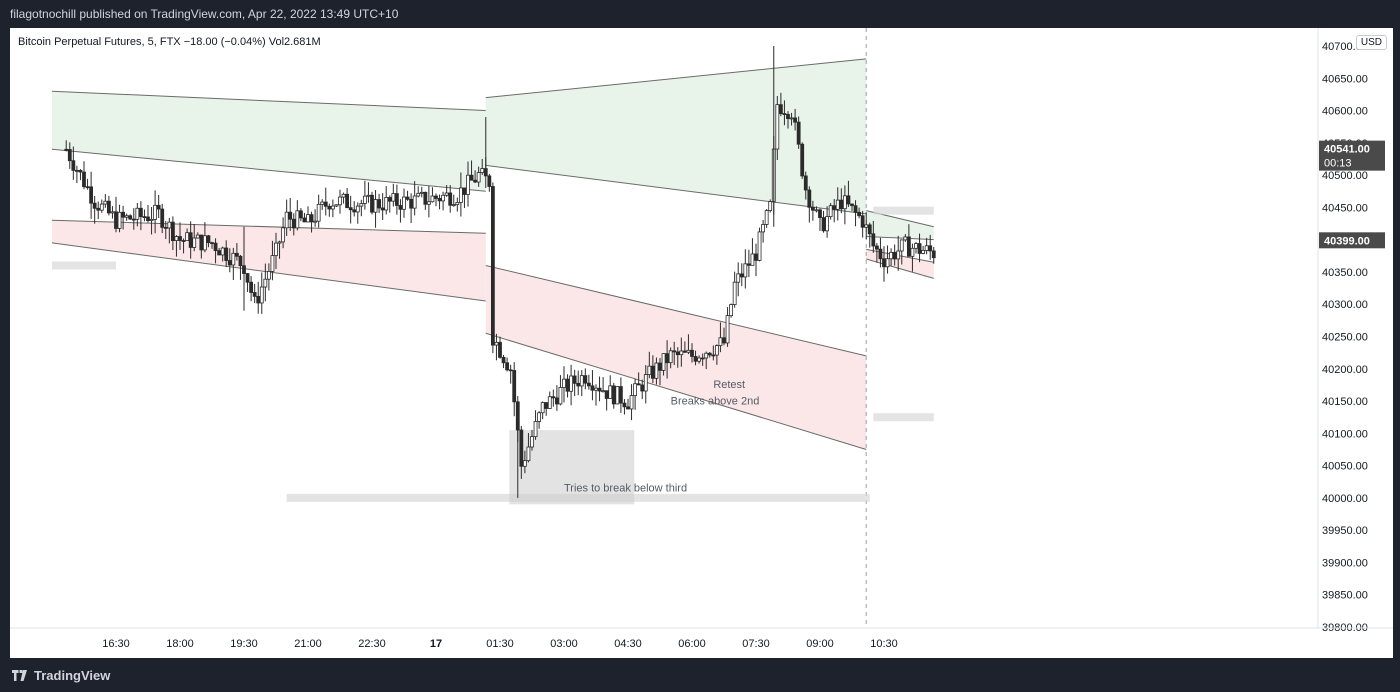 The width and height of the screenshot is (1400, 692). What do you see at coordinates (1347, 241) in the screenshot?
I see `price-badge-label: 40399.00` at bounding box center [1347, 241].